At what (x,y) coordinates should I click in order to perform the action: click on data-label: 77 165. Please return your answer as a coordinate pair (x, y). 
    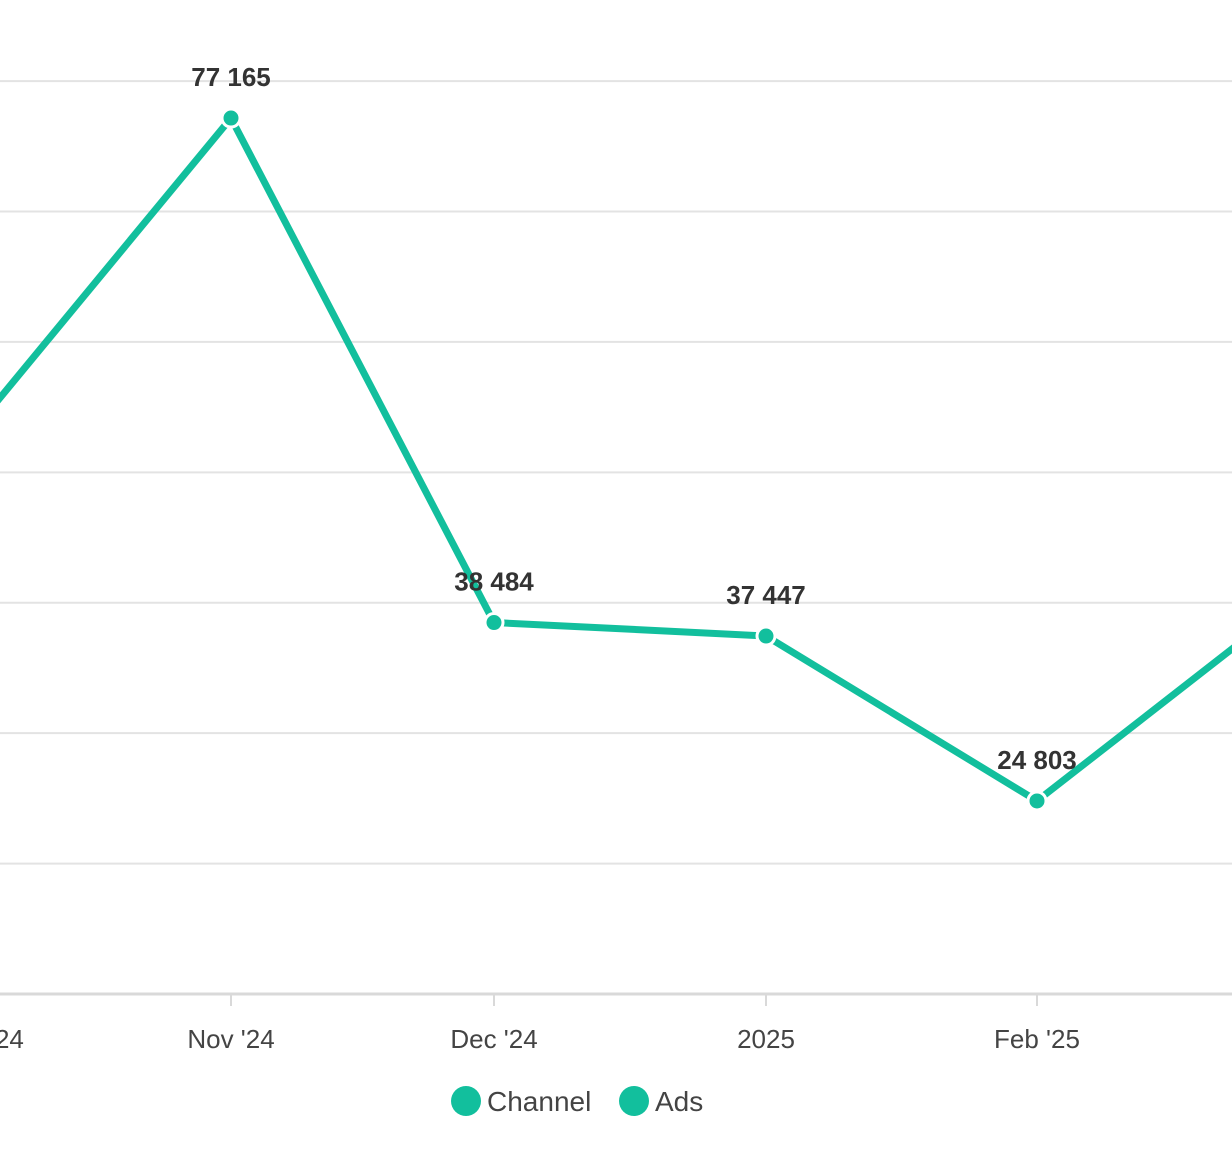
    Looking at the image, I should click on (231, 77).